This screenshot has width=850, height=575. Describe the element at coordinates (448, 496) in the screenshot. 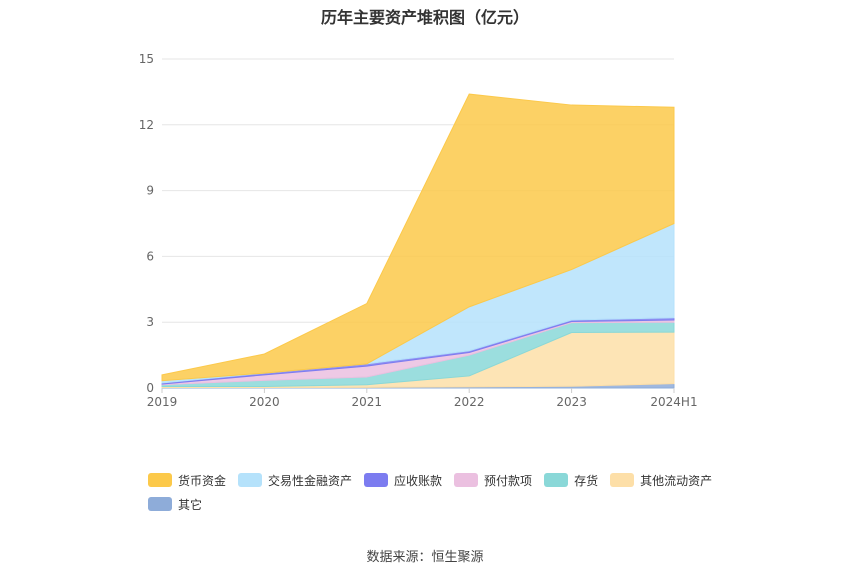

I see `legend: 货币资金 交易性金融资产 应收账款 预付款项 存货 其他流动资产其它` at that location.